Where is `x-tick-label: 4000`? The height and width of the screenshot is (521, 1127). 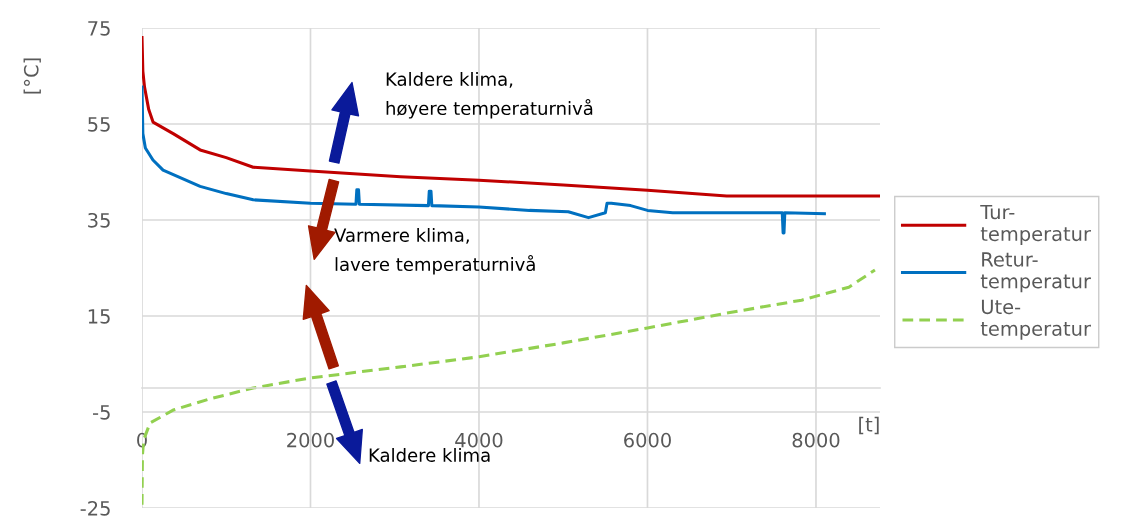 x-tick-label: 4000 is located at coordinates (479, 440).